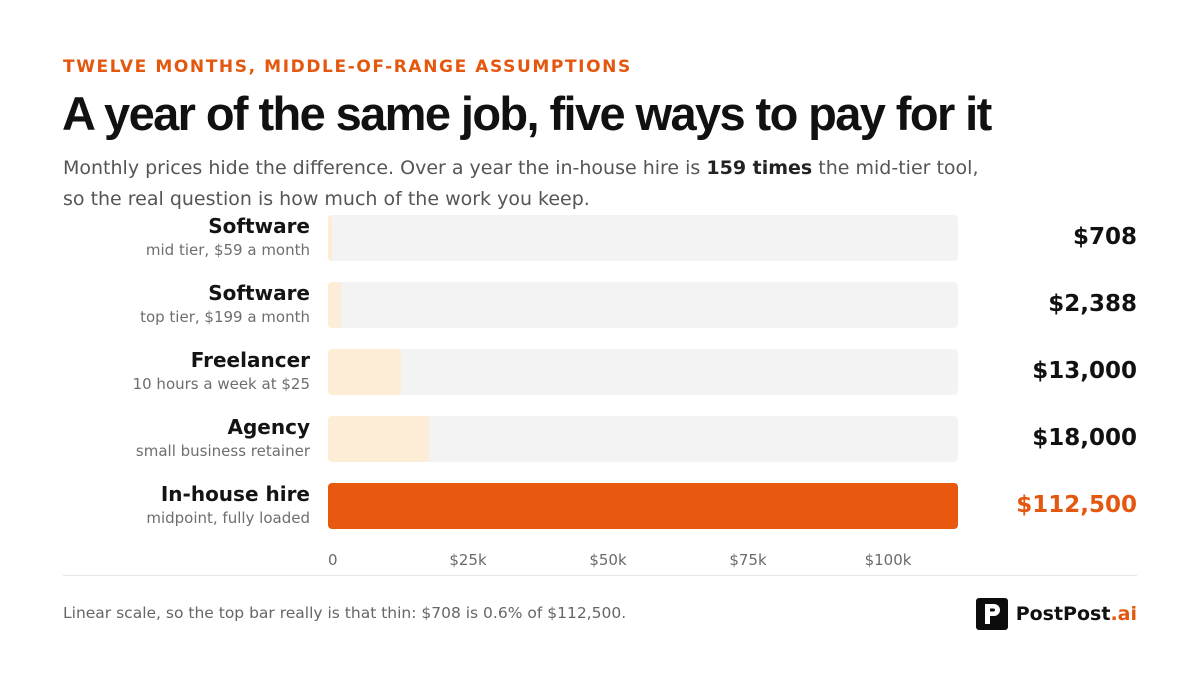 This screenshot has height=675, width=1200. I want to click on x-tick-label: $25k, so click(468, 560).